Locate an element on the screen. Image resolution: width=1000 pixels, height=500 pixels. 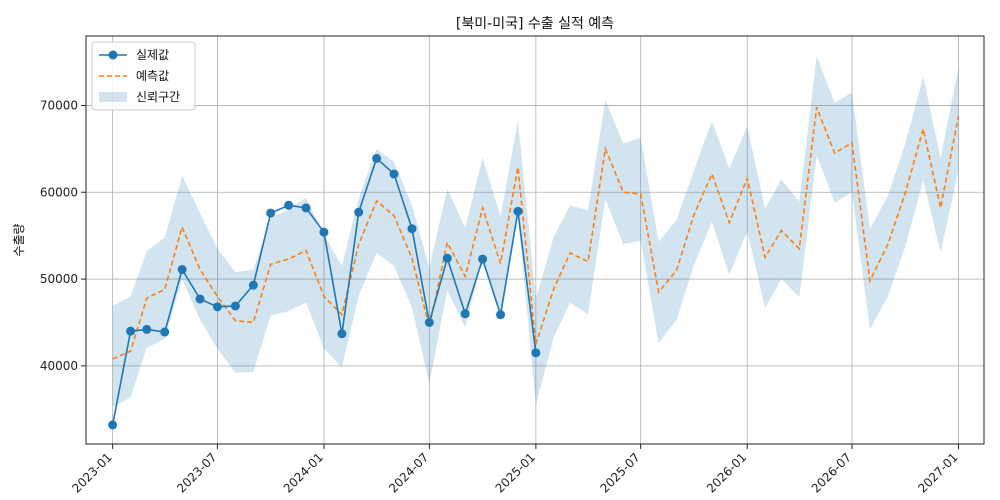
legend: 실제값 예측값 신뢰구간 is located at coordinates (143, 76).